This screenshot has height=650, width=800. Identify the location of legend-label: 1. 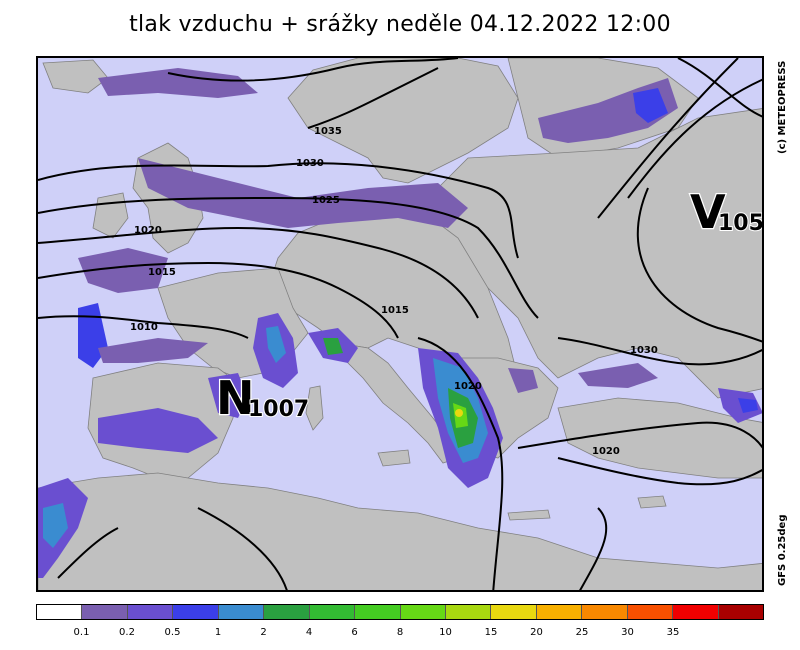
(218, 632).